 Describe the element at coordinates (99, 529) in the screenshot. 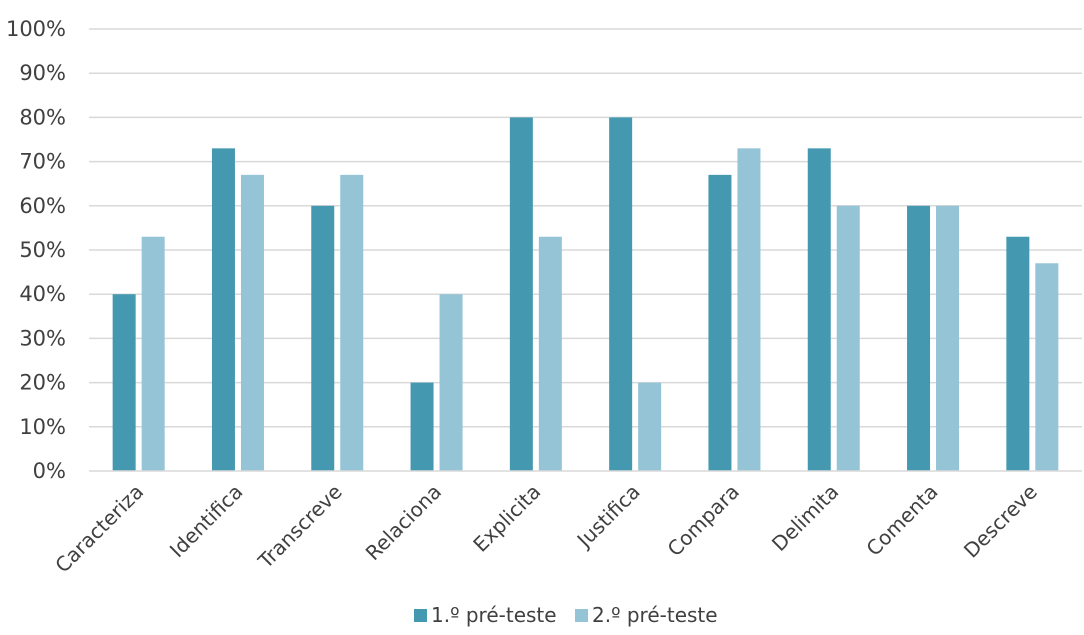

I see `x-tick-label: Caracteriza` at that location.